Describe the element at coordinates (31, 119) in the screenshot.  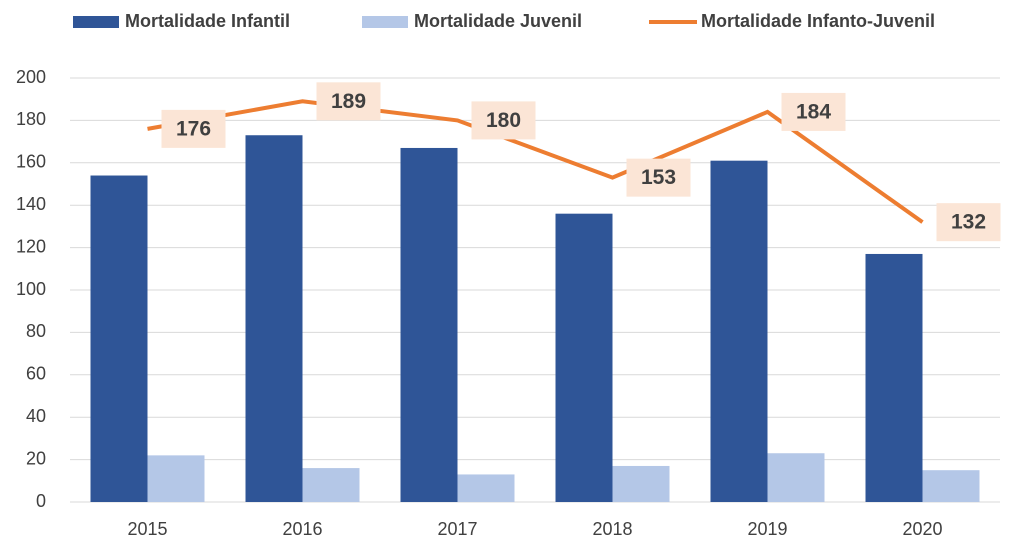
I see `y-tick-label: 180` at that location.